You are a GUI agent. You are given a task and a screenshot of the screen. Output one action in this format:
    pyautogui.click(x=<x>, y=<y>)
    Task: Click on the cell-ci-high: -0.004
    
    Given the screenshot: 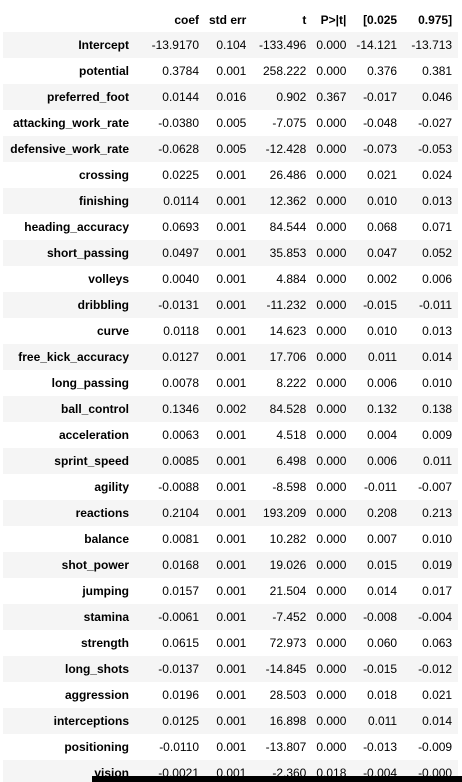 What is the action you would take?
    pyautogui.click(x=435, y=617)
    